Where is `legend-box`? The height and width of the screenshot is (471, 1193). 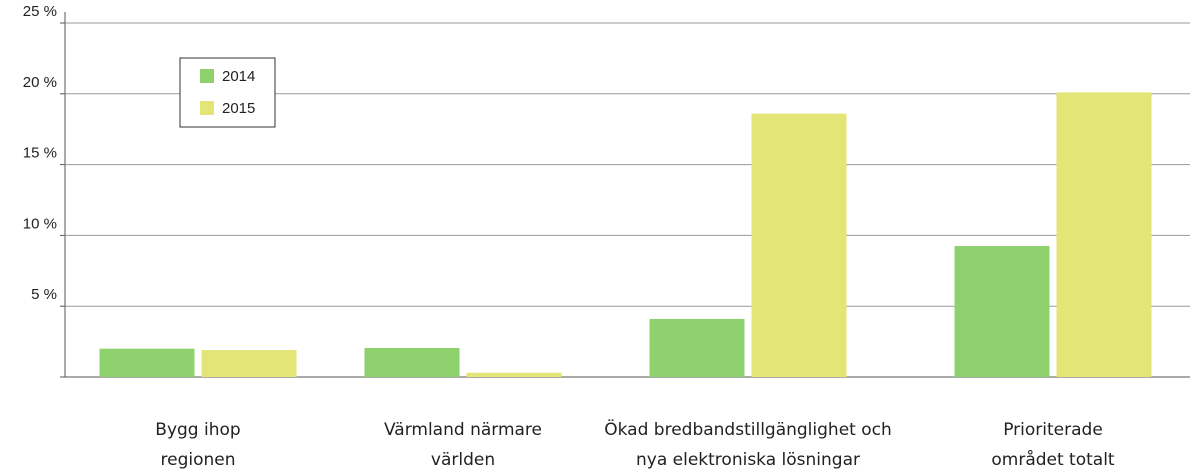
legend-box is located at coordinates (227, 92).